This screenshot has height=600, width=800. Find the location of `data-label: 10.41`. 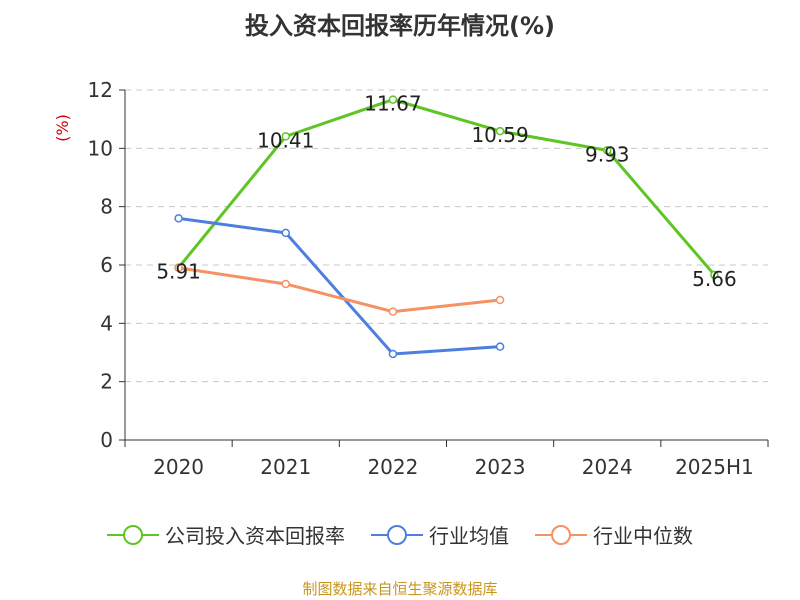

data-label: 10.41 is located at coordinates (285, 140).